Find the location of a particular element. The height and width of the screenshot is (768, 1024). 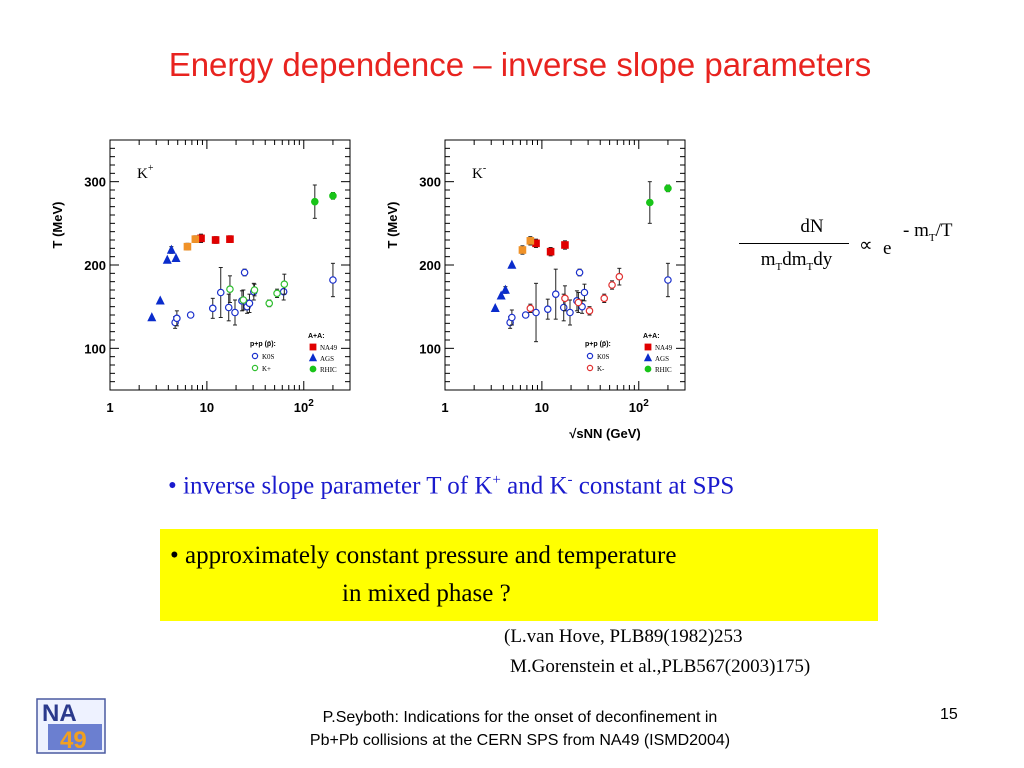

formula-denominator: mTdmTdy is located at coordinates (796, 261).